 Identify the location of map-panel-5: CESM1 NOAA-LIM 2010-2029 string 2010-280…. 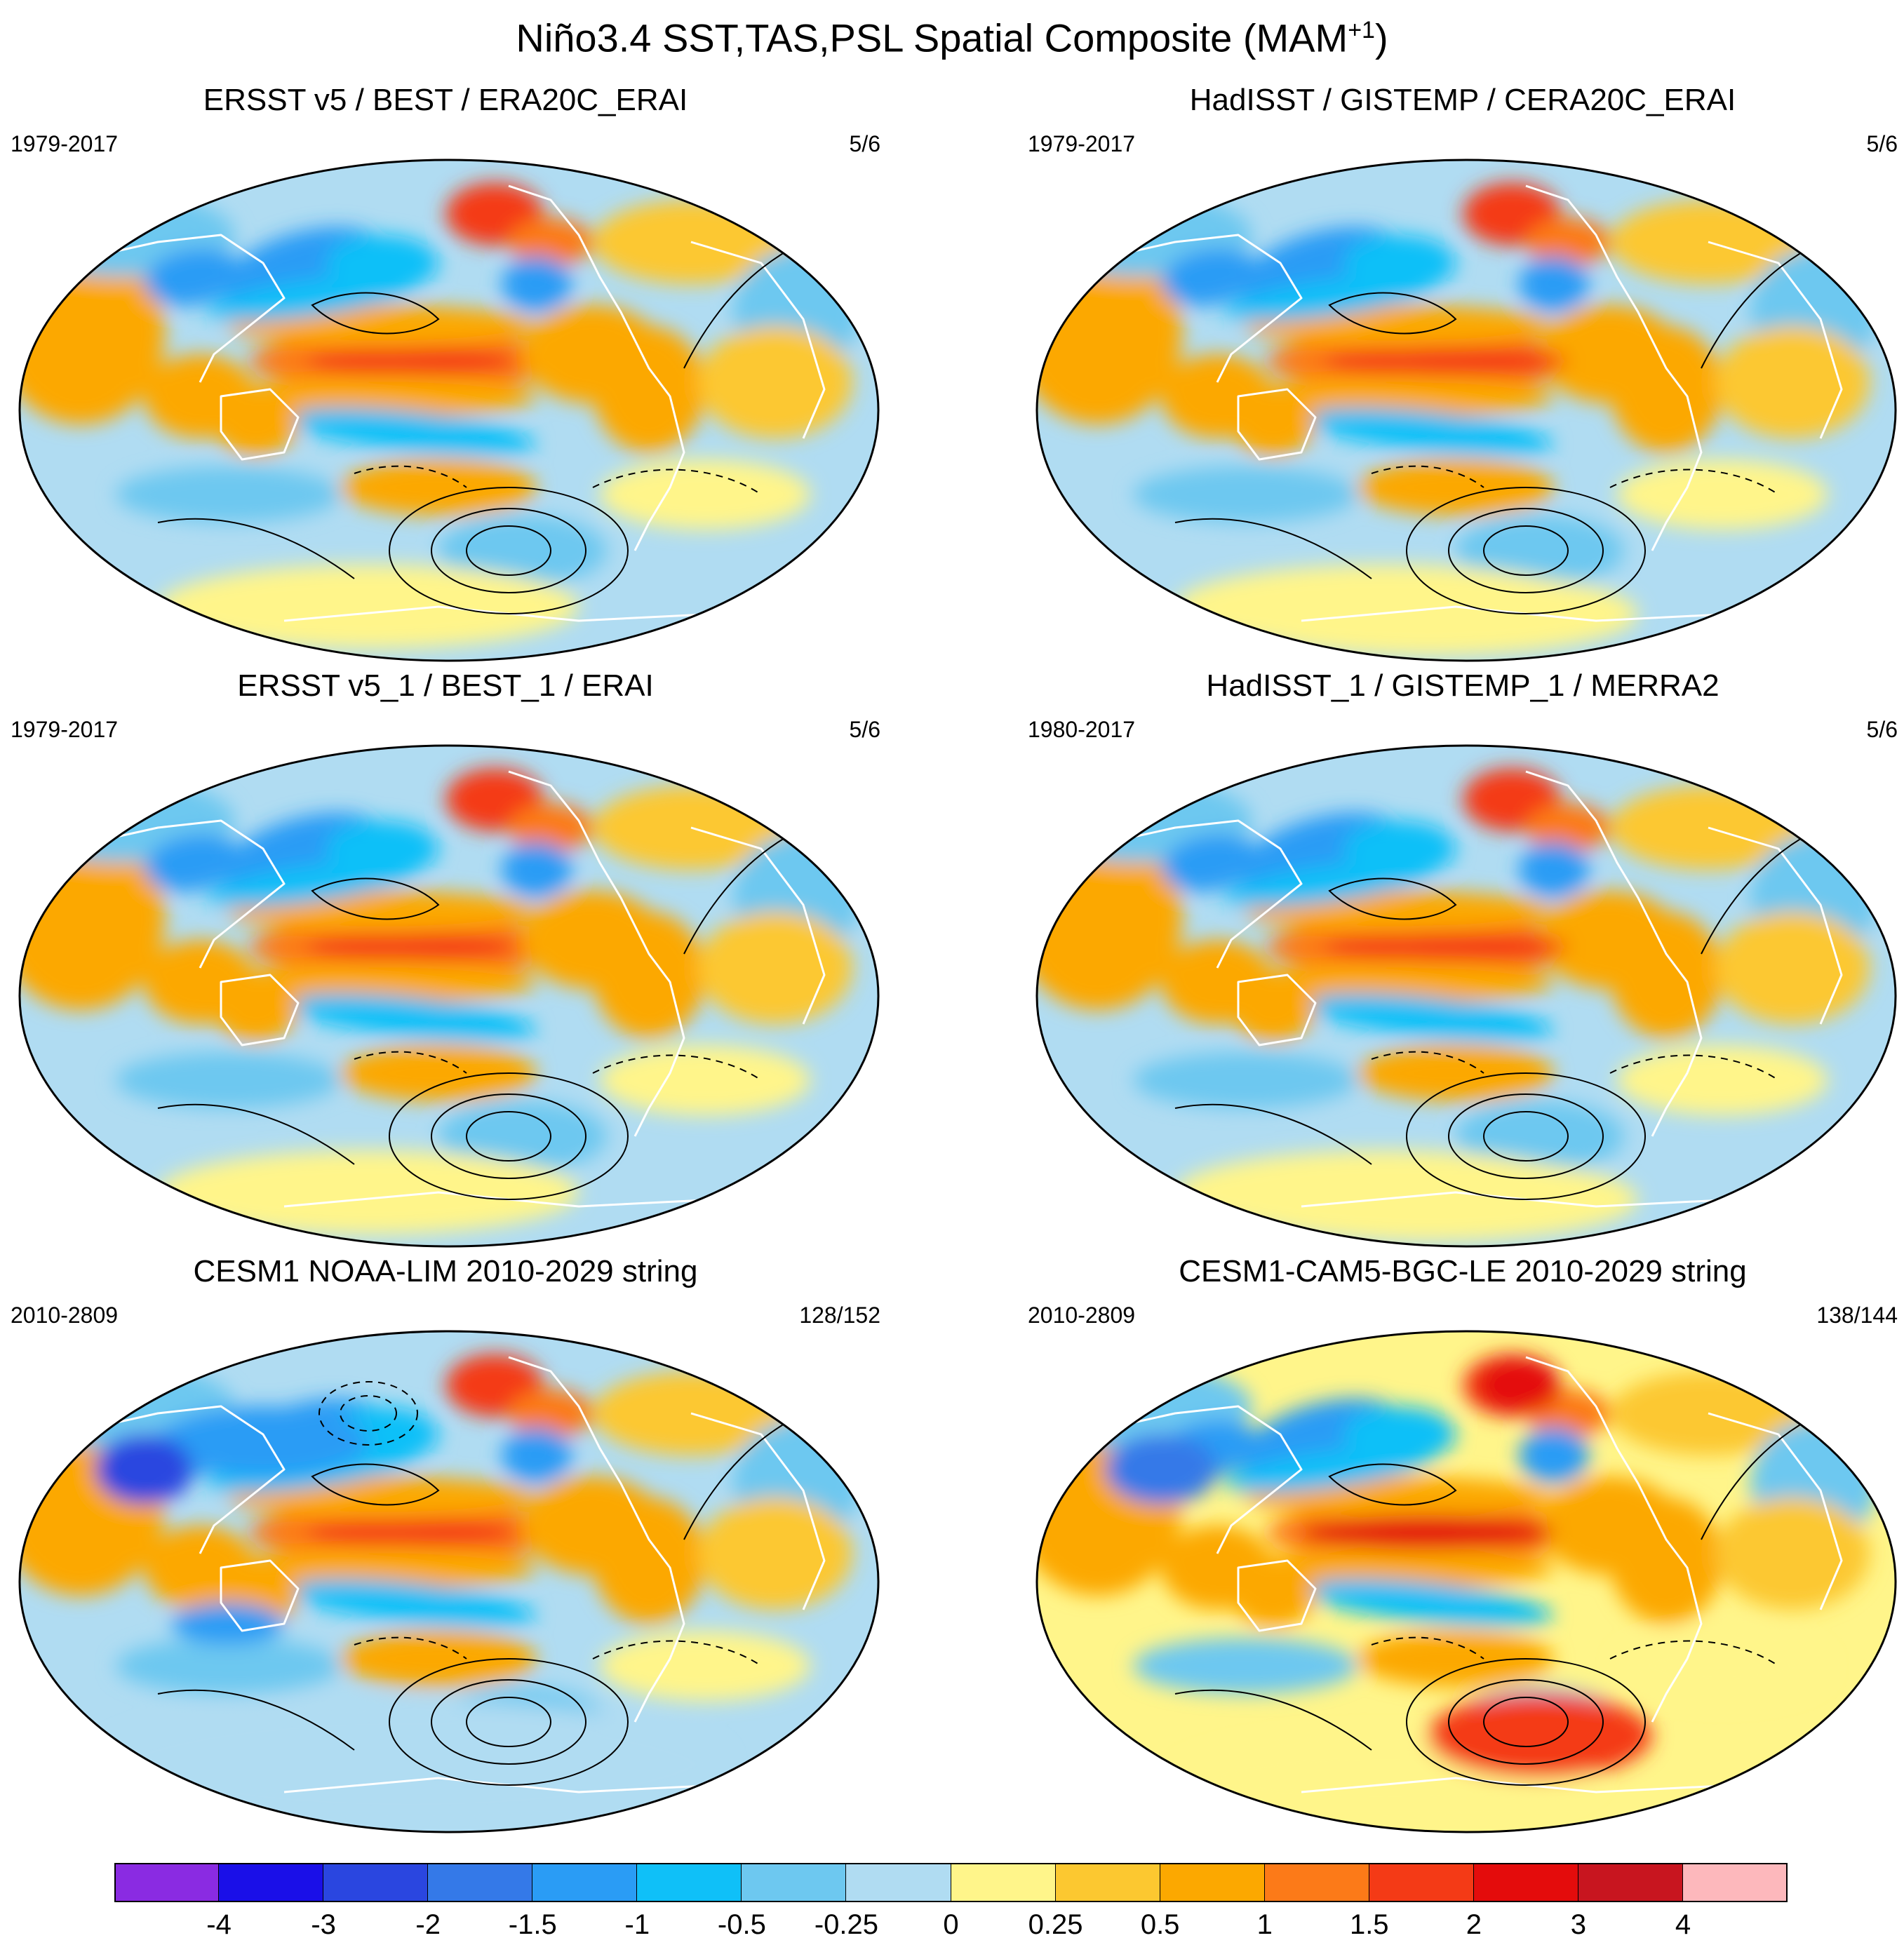
(445, 1543).